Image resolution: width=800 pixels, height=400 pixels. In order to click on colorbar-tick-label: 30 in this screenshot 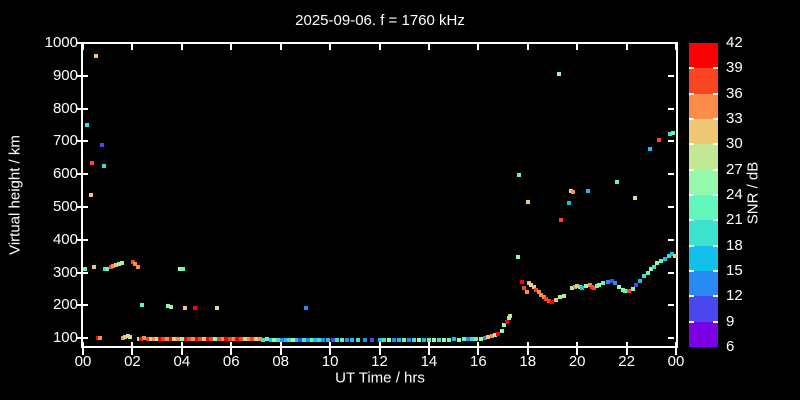, I will do `click(734, 144)`.